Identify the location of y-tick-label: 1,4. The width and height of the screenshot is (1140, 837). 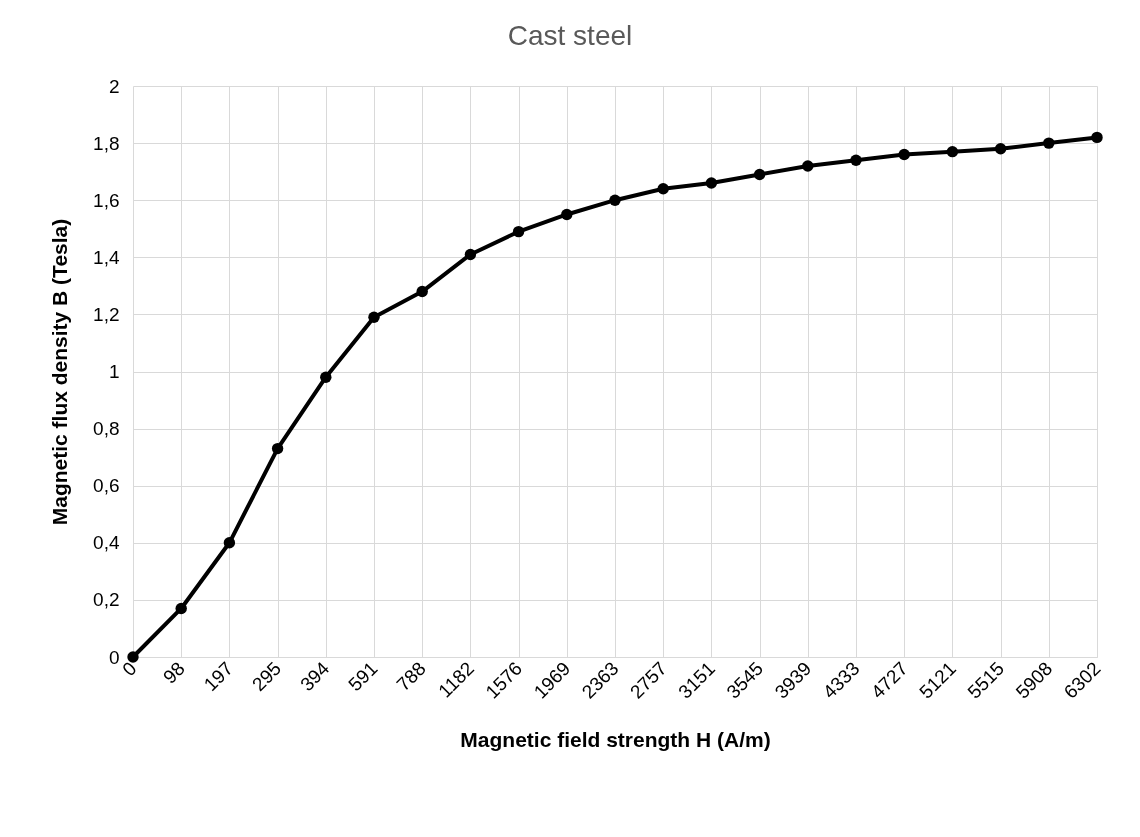
(106, 257).